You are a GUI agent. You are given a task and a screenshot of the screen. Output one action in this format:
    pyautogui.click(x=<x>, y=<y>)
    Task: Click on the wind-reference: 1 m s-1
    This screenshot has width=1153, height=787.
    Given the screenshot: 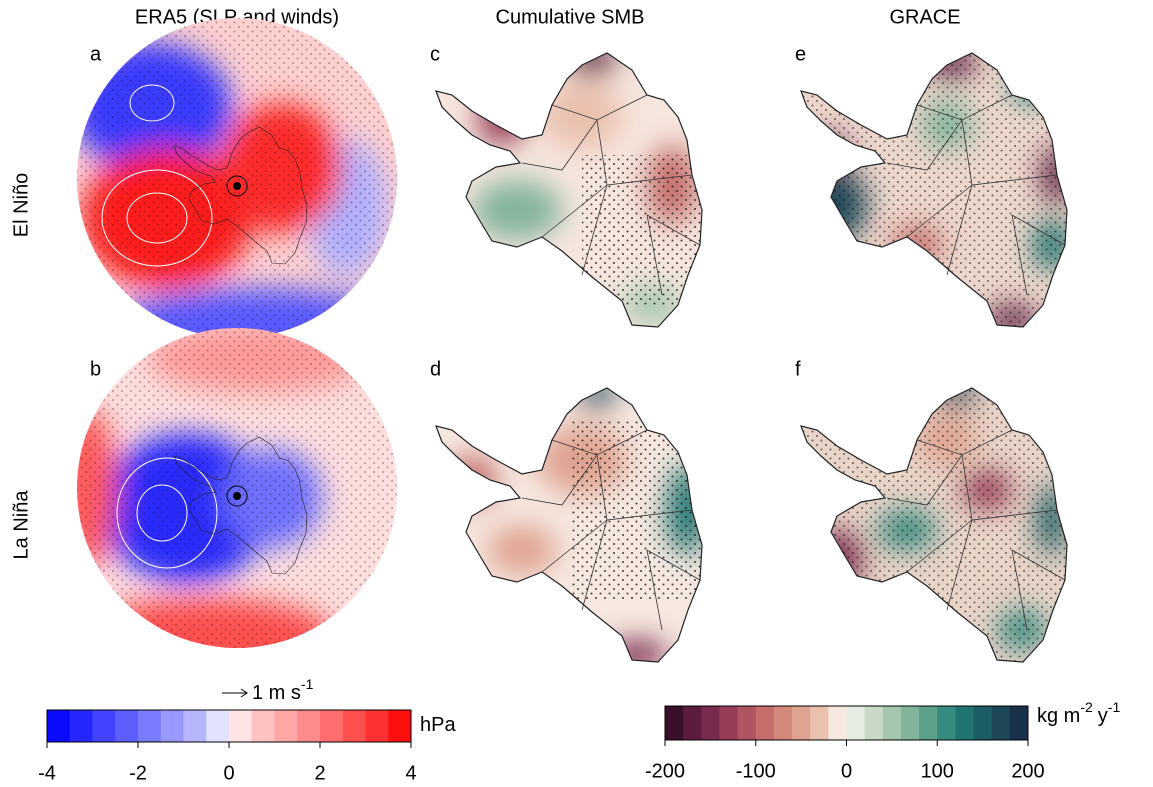 What is the action you would take?
    pyautogui.click(x=268, y=690)
    